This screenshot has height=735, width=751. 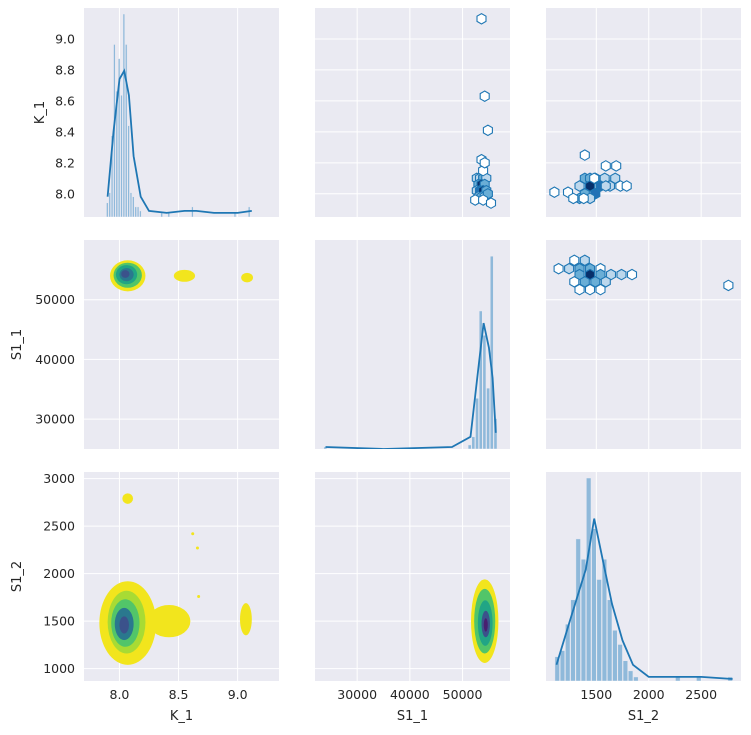 What do you see at coordinates (59, 668) in the screenshot?
I see `y-tick-label: 1000` at bounding box center [59, 668].